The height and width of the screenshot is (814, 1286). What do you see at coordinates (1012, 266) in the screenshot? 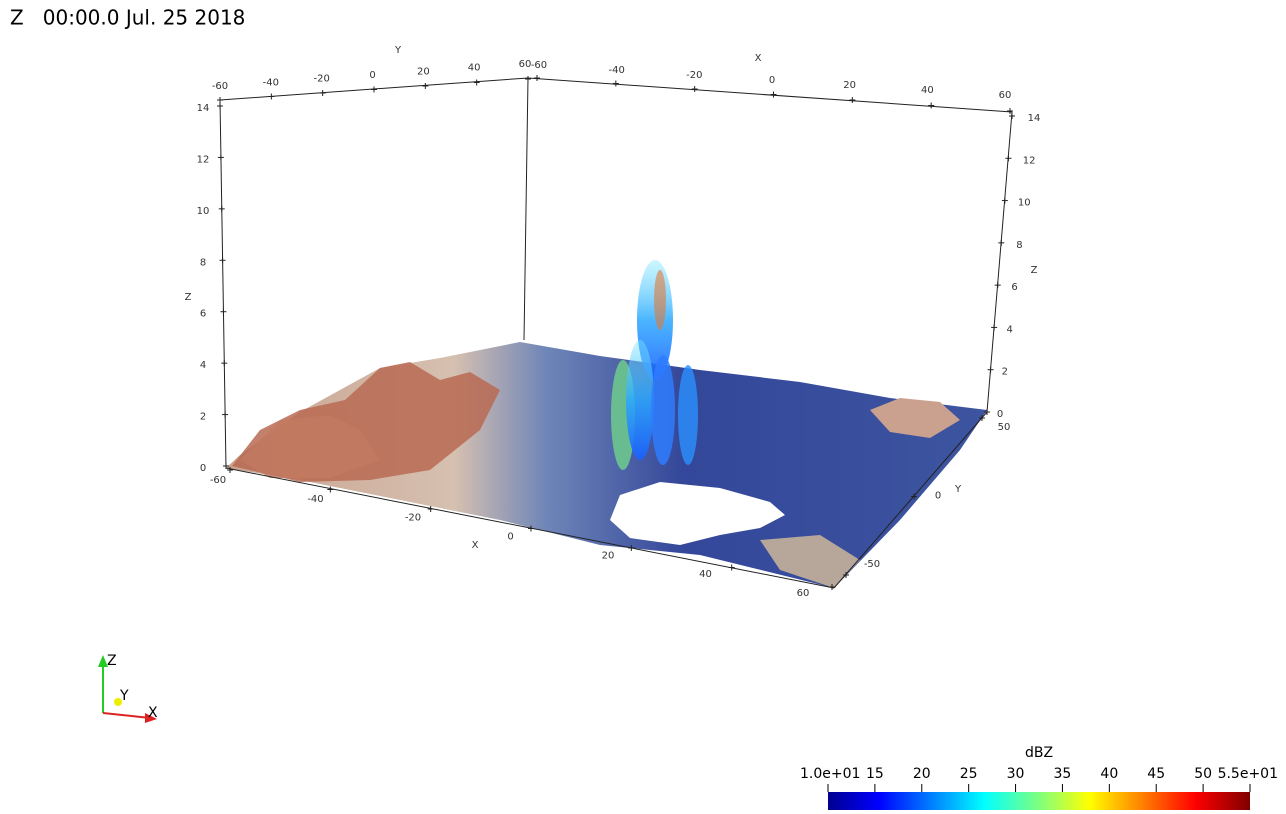
I see `axis-right-z: Z 0 2 4 6 8 10 12 14` at bounding box center [1012, 266].